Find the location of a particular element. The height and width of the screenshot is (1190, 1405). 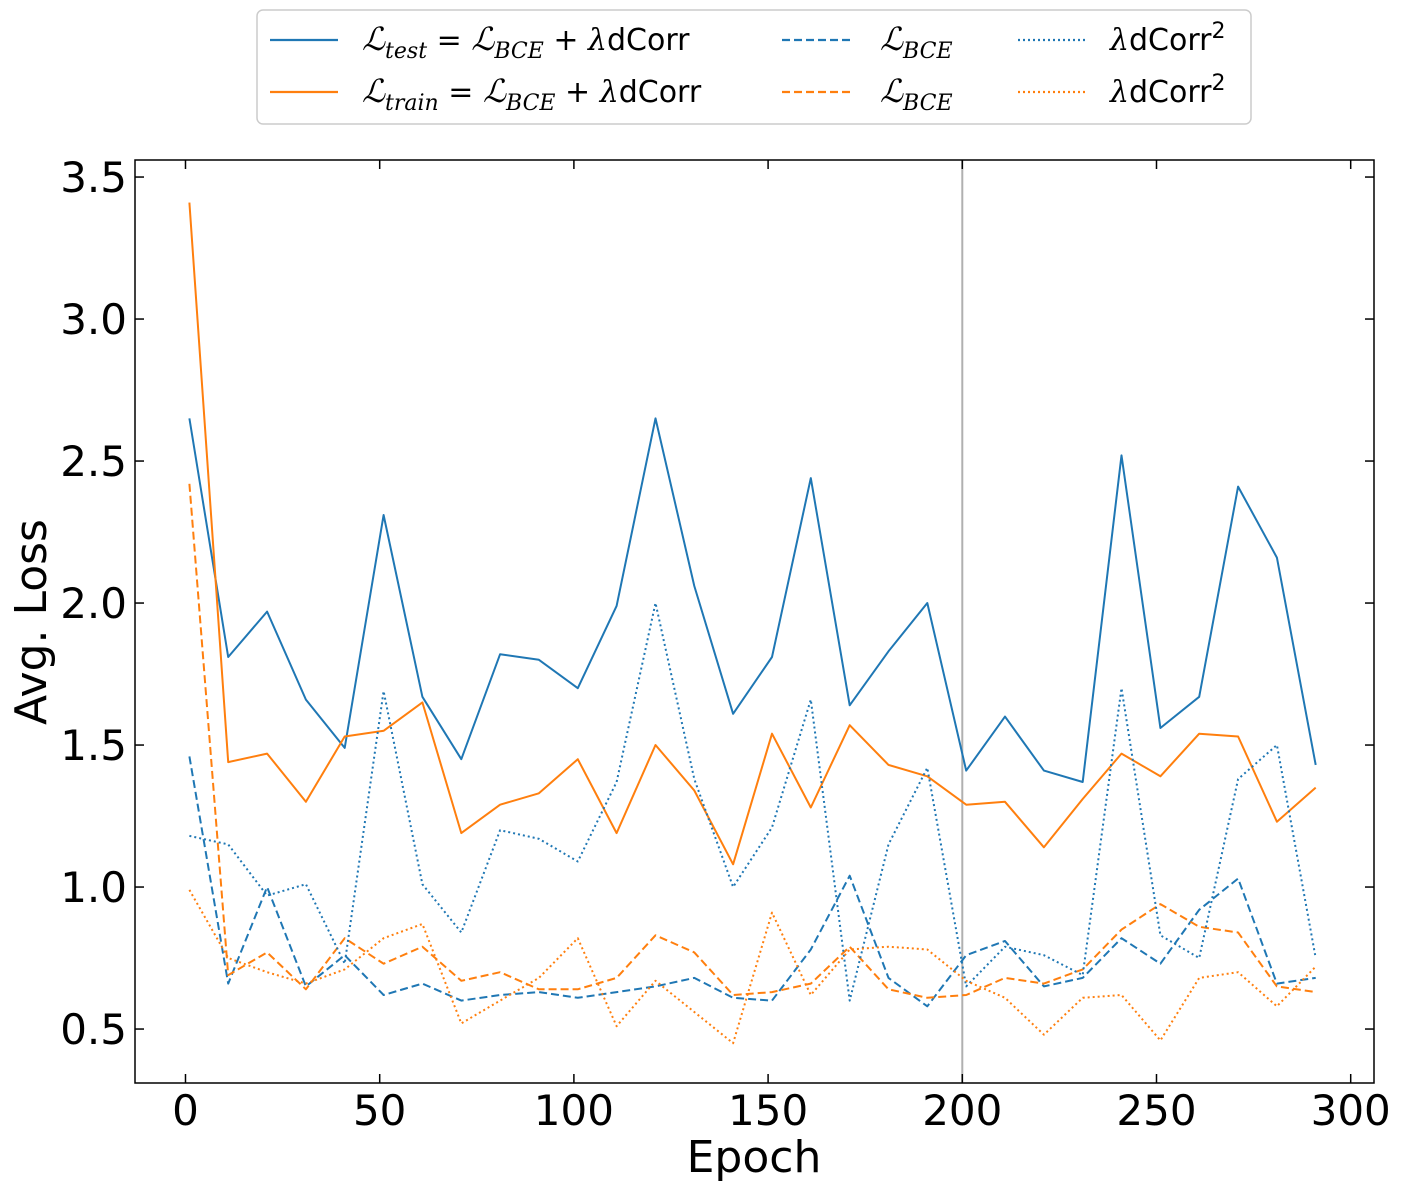

y-axis-title: Avg. Loss is located at coordinates (31, 622).